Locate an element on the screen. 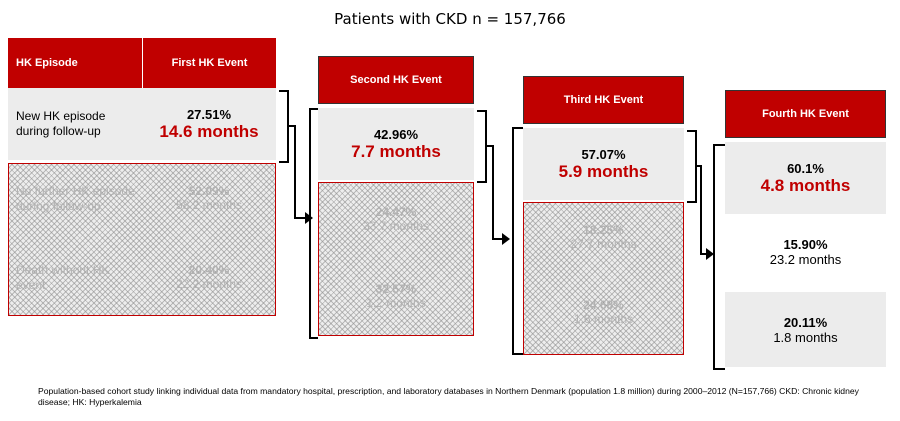 Image resolution: width=900 pixels, height=421 pixels. hk-episode-header: HK Episode is located at coordinates (75, 63).